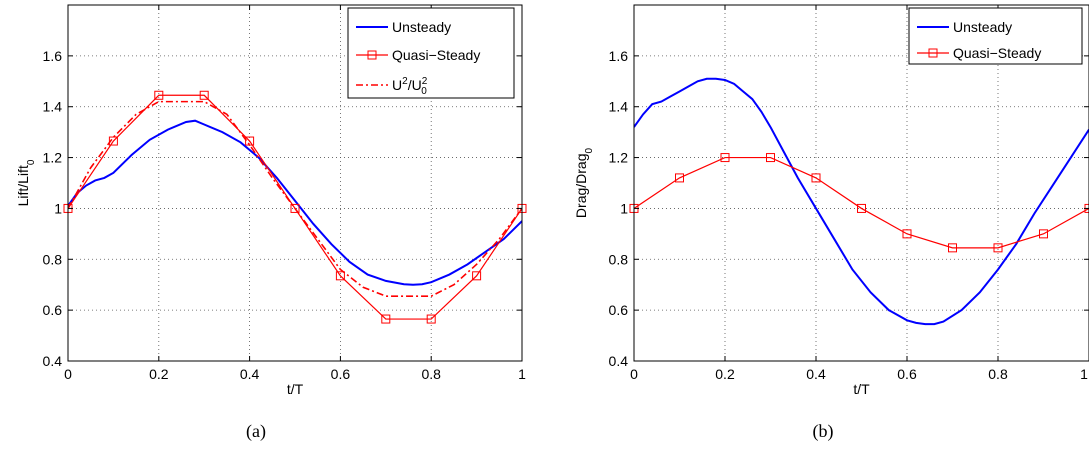 The height and width of the screenshot is (475, 1089). Describe the element at coordinates (823, 431) in the screenshot. I see `panel-label: (b)` at that location.